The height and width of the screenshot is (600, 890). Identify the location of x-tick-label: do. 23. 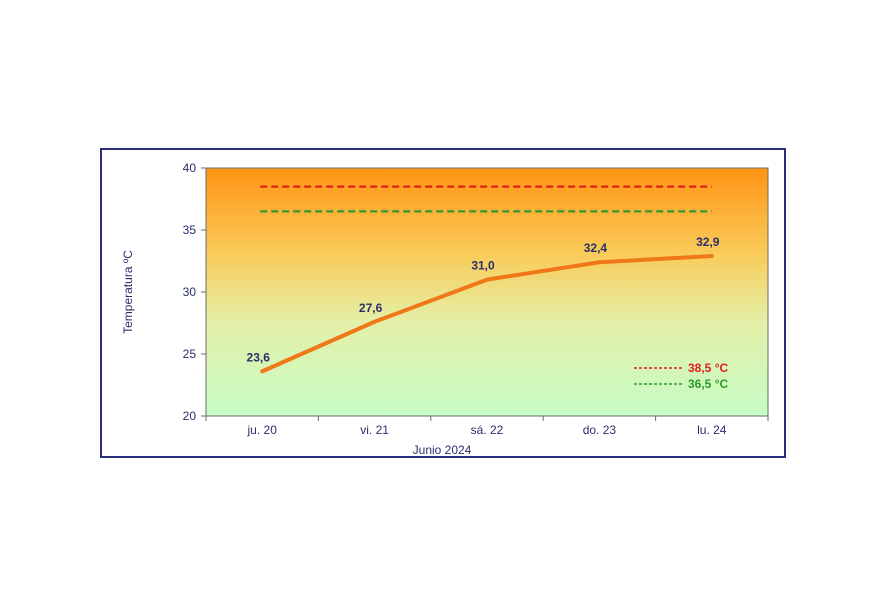
(600, 430).